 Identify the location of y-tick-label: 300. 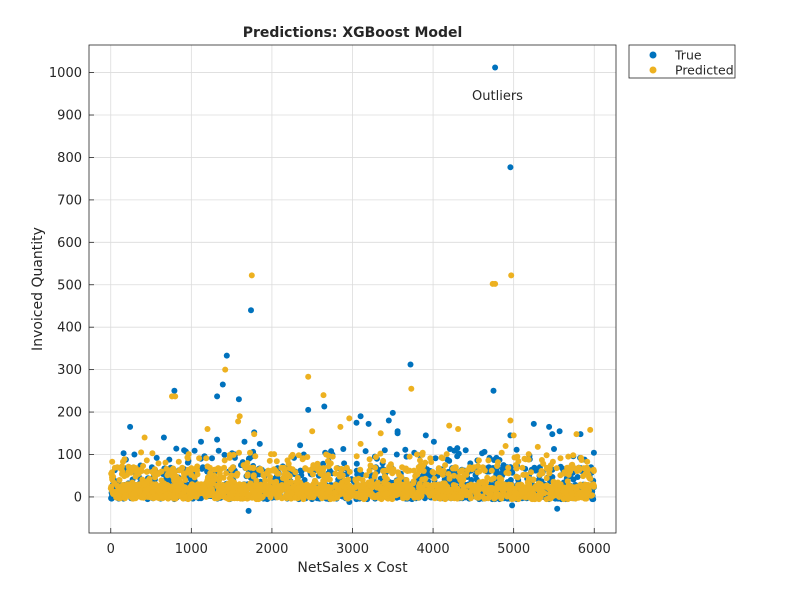
(69, 370).